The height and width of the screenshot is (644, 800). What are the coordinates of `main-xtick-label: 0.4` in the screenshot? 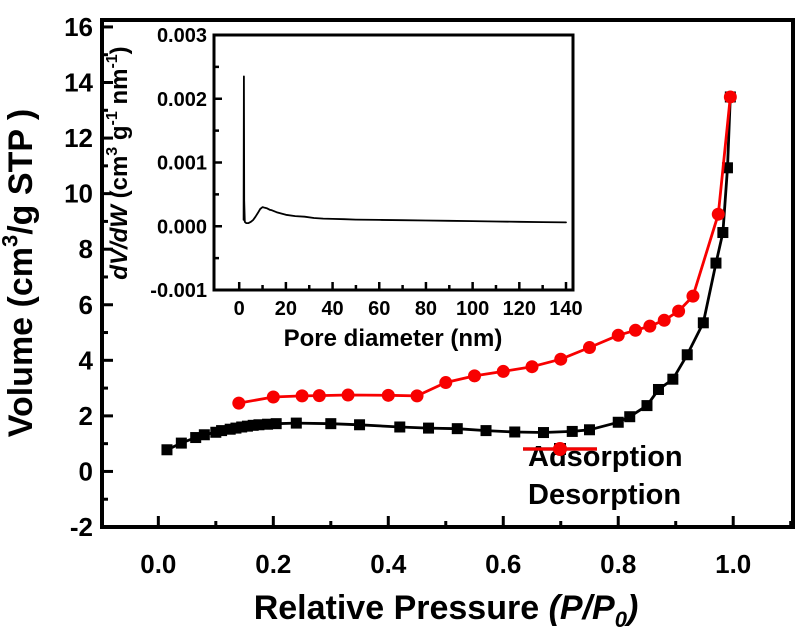 It's located at (388, 564).